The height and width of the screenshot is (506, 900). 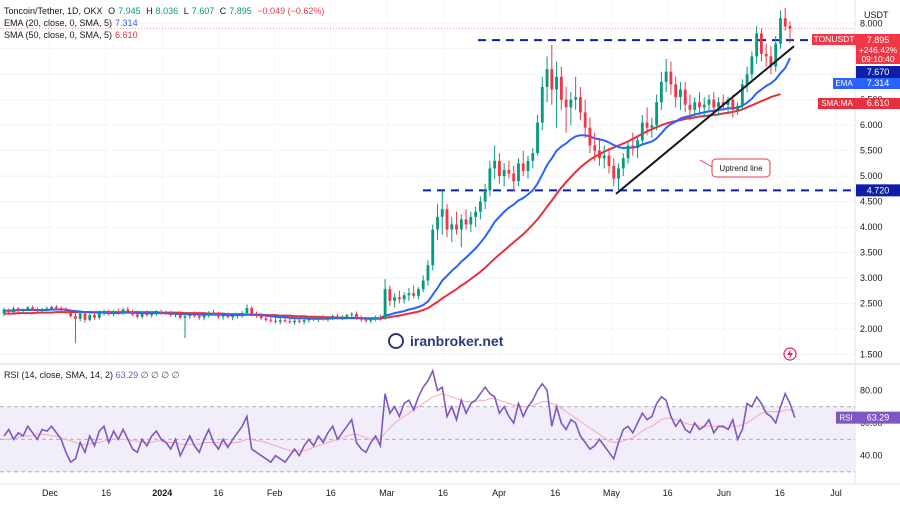 I want to click on sma-tag-text: SMA:MA, so click(x=837, y=103).